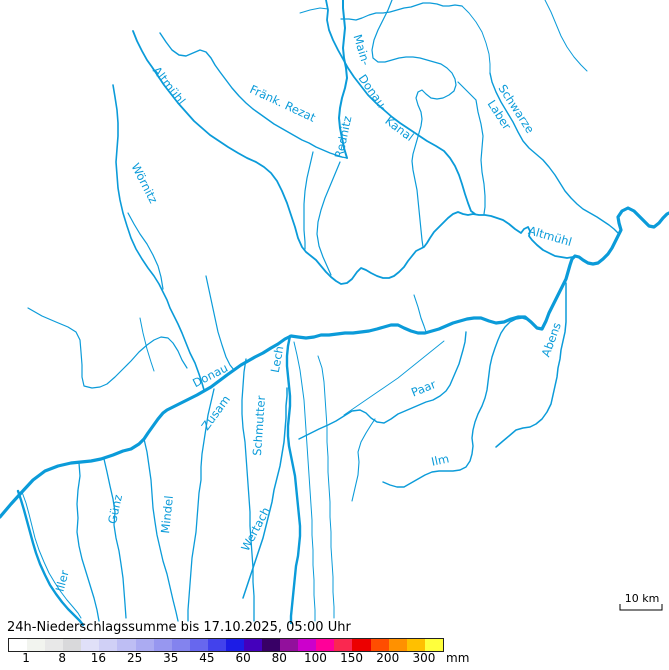  What do you see at coordinates (363, 460) in the screenshot?
I see `river-path-paar-branch` at bounding box center [363, 460].